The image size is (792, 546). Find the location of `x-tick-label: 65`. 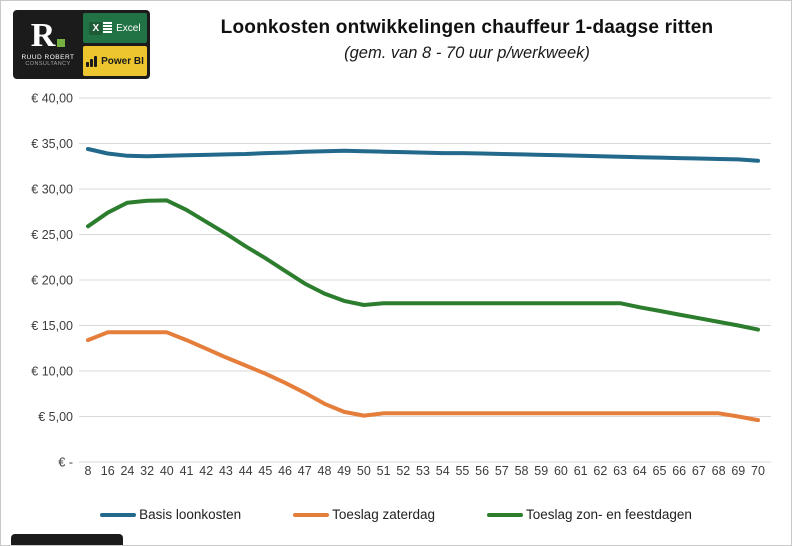

x-tick-label: 65 is located at coordinates (660, 471).